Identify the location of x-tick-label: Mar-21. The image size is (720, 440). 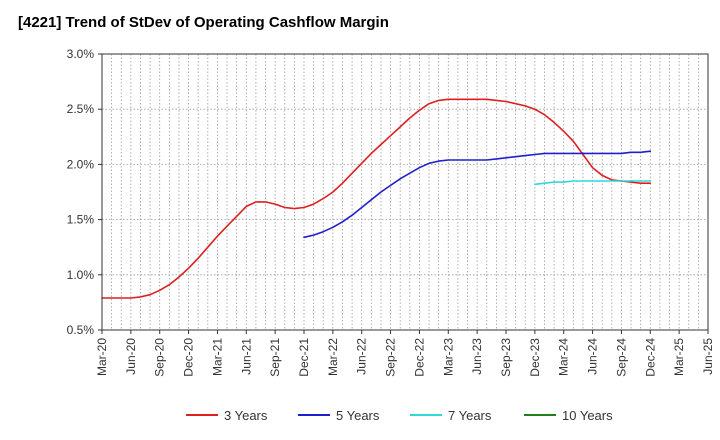
(217, 357).